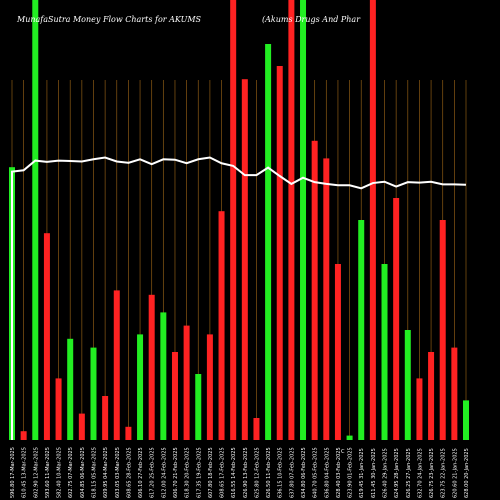 The height and width of the screenshot is (500, 500). What do you see at coordinates (311, 19) in the screenshot?
I see `chart-subtitle: (Akums Drugs And Phar` at bounding box center [311, 19].